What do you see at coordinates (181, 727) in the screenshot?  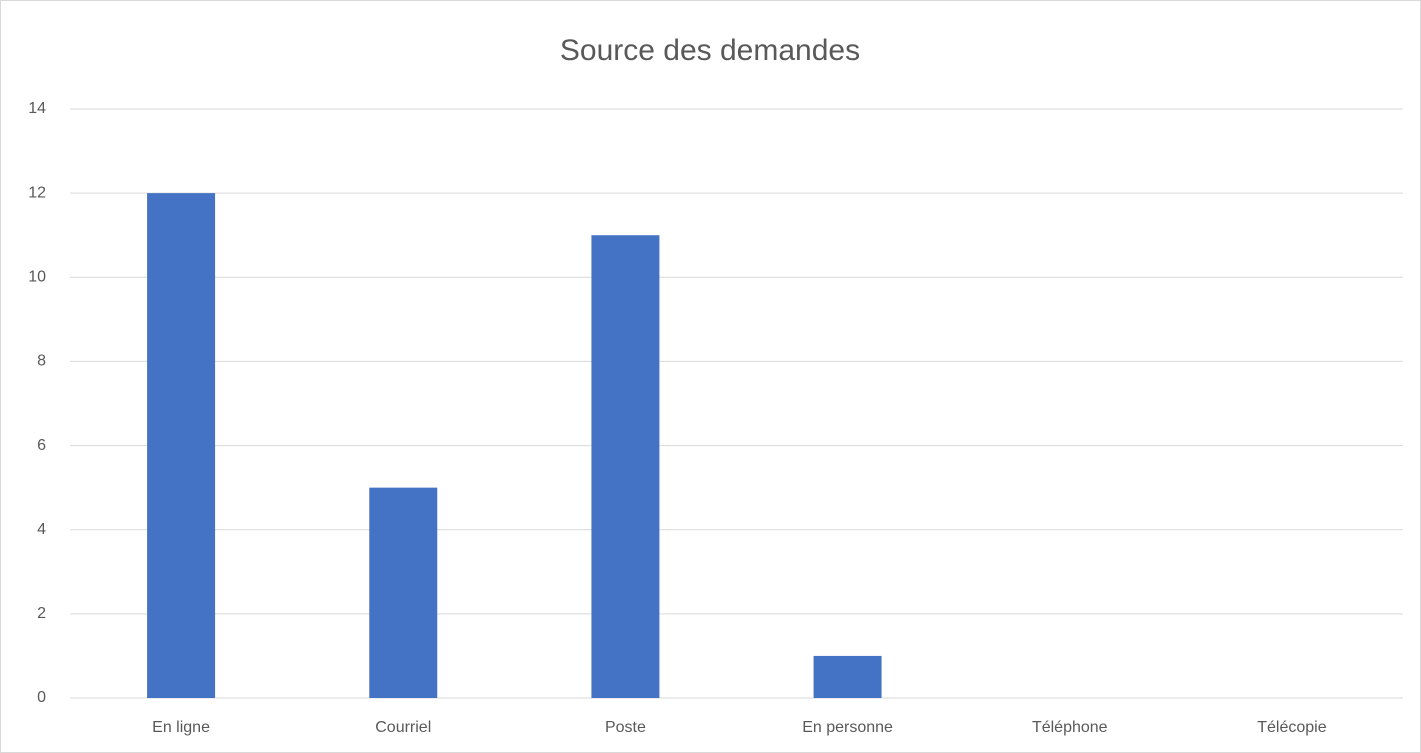 I see `x-tick-label: En ligne` at bounding box center [181, 727].